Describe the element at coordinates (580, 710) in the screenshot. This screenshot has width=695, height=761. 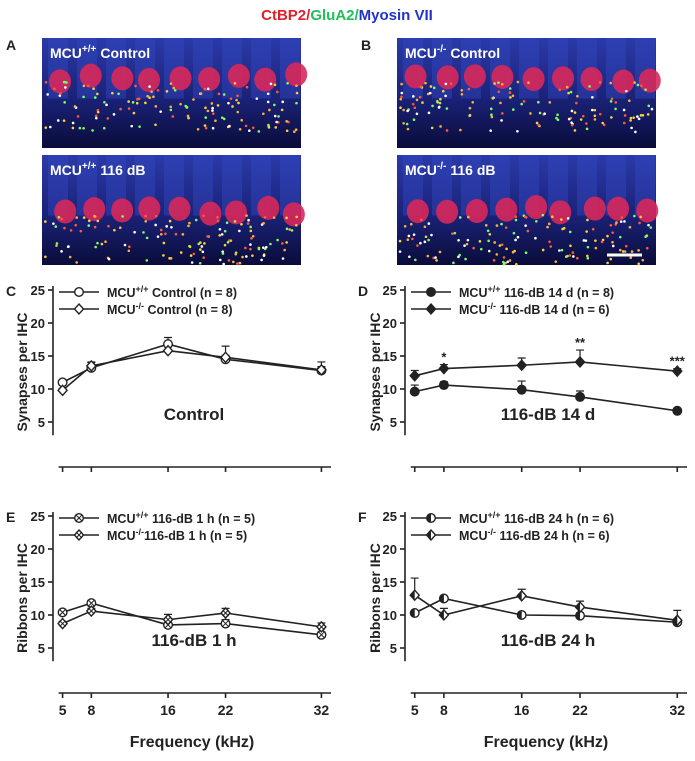
I see `x-tick-label: 22` at that location.